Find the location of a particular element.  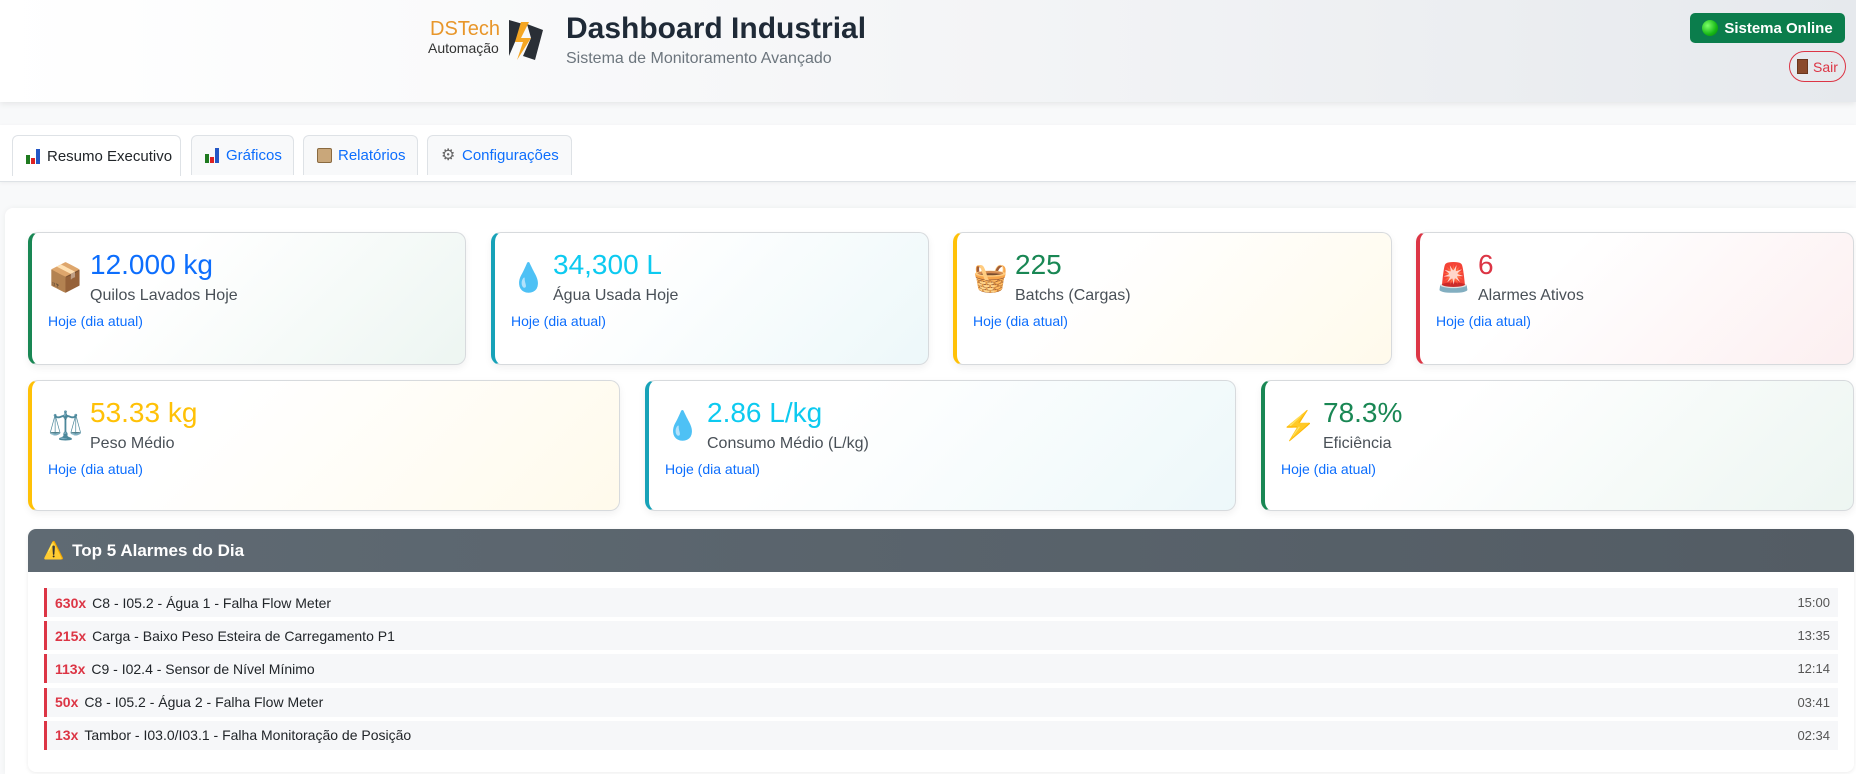

tab-resumo-executivo: Resumo Executivo is located at coordinates (96, 155).